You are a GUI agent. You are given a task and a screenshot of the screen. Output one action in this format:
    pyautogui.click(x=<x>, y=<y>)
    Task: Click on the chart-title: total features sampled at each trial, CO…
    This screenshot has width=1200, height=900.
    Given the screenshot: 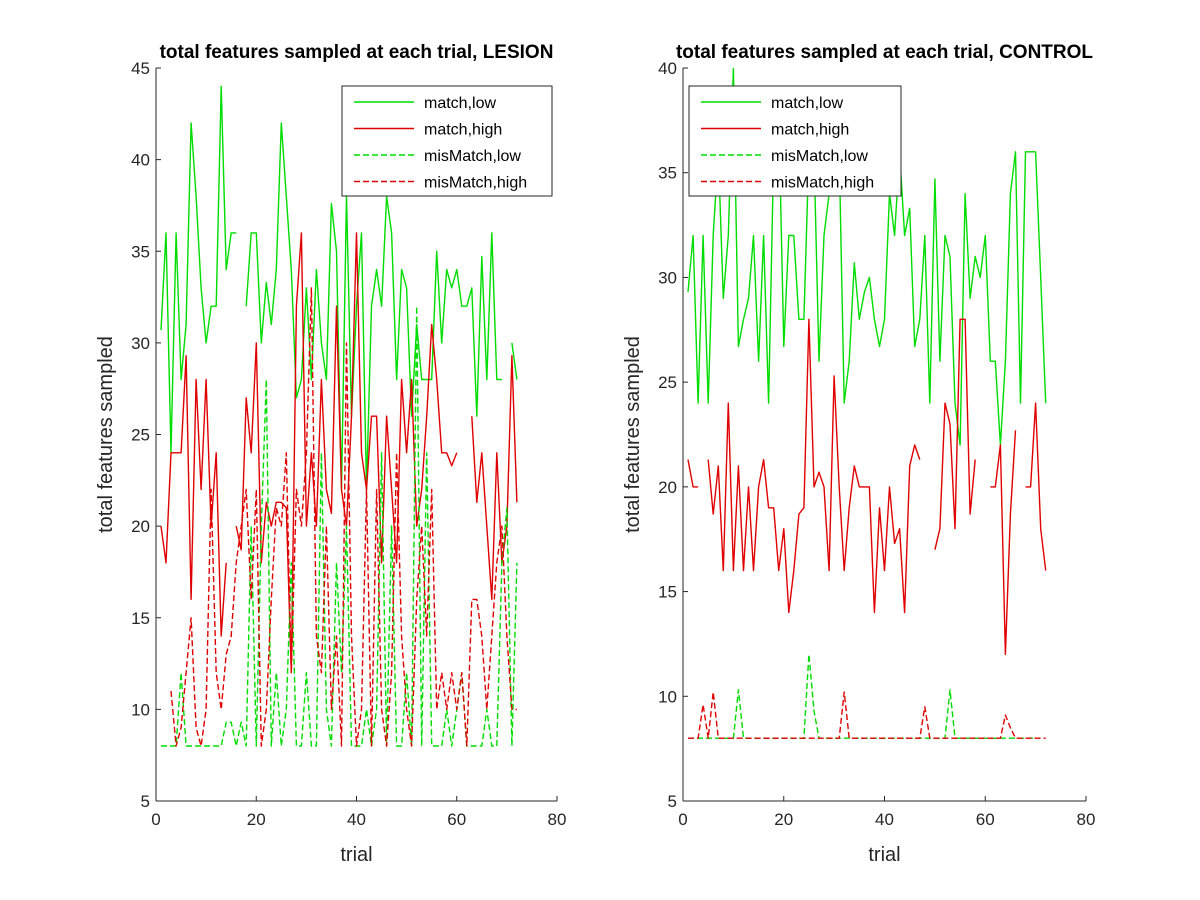 What is the action you would take?
    pyautogui.click(x=884, y=52)
    